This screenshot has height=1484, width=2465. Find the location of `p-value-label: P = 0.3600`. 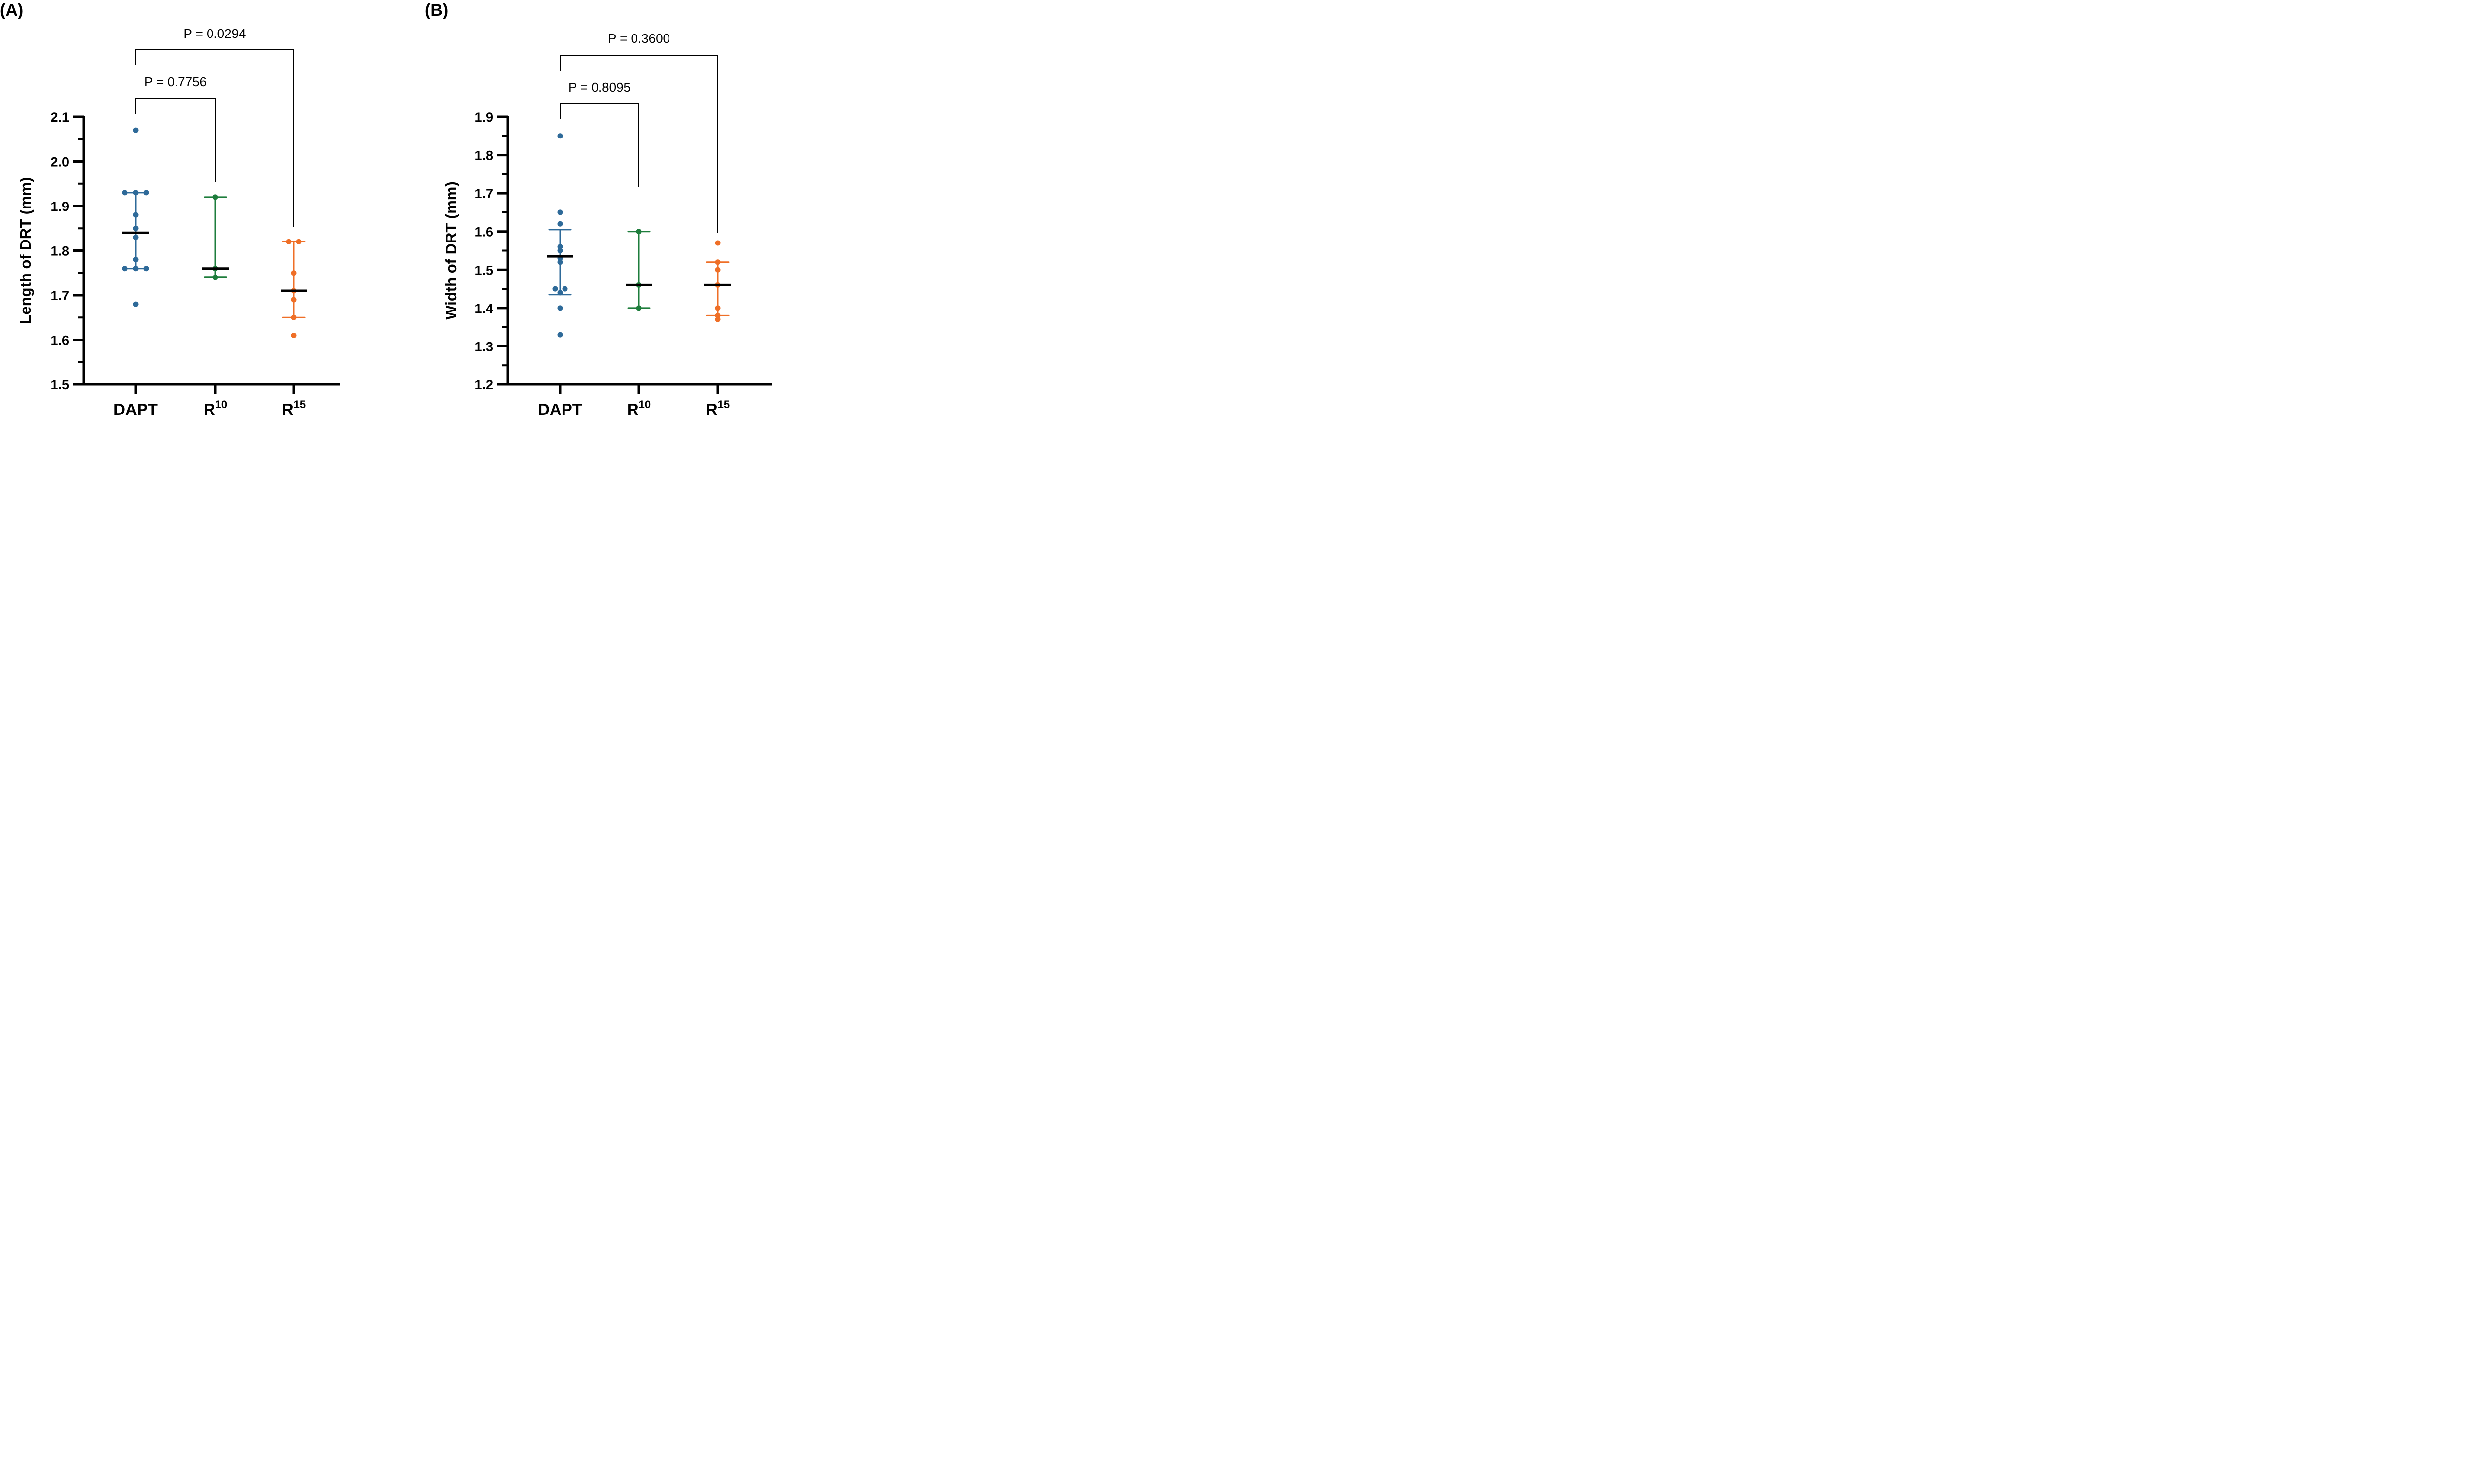

p-value-label: P = 0.3600 is located at coordinates (639, 38).